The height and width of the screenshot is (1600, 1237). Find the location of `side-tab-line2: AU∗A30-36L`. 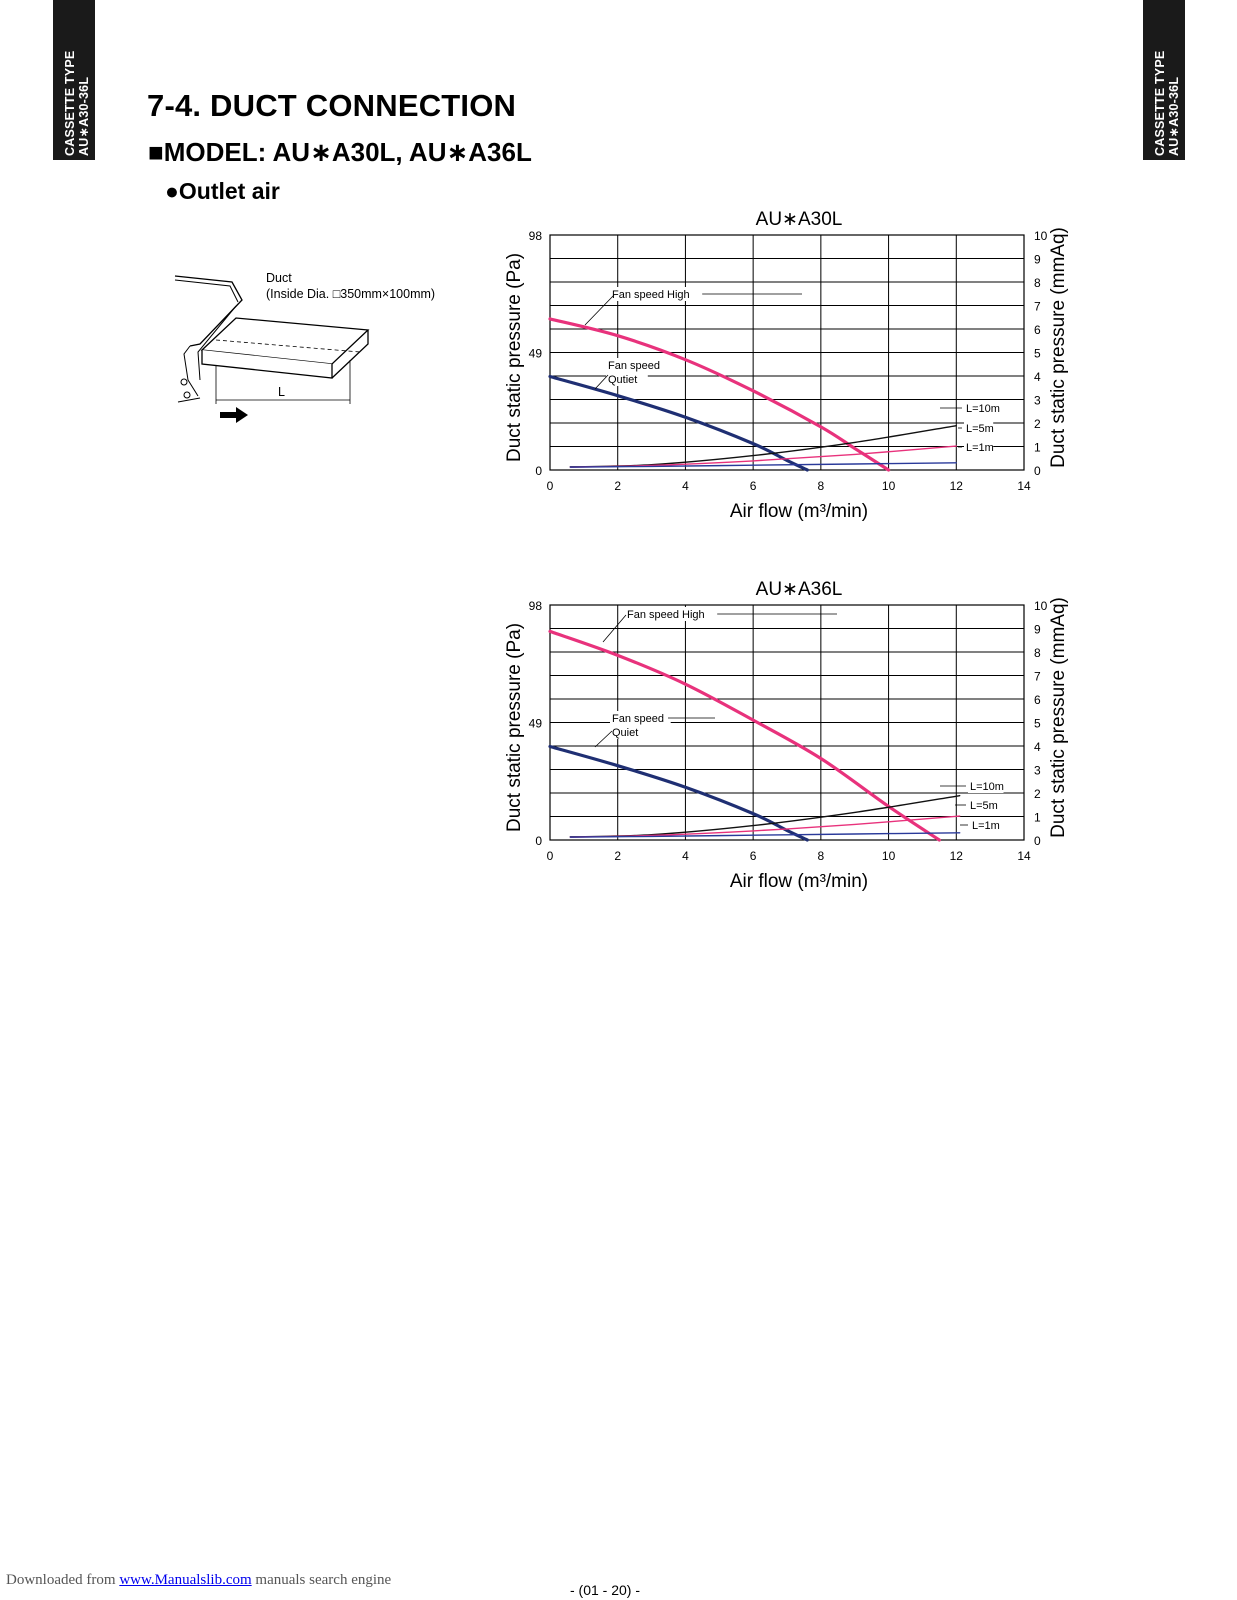

side-tab-line2: AU∗A30-36L is located at coordinates (84, 116).